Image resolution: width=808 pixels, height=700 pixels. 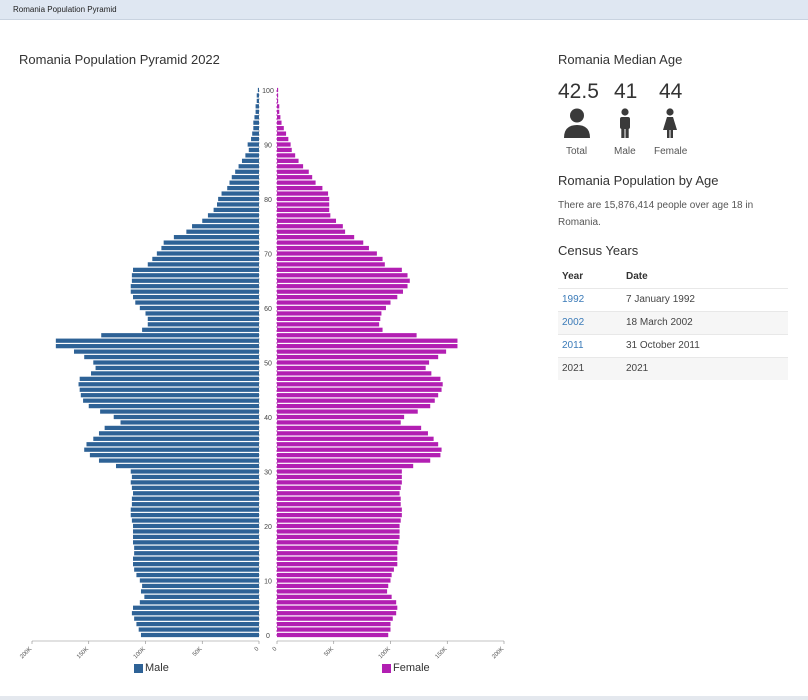 I want to click on legend-female-label: Female, so click(x=411, y=668).